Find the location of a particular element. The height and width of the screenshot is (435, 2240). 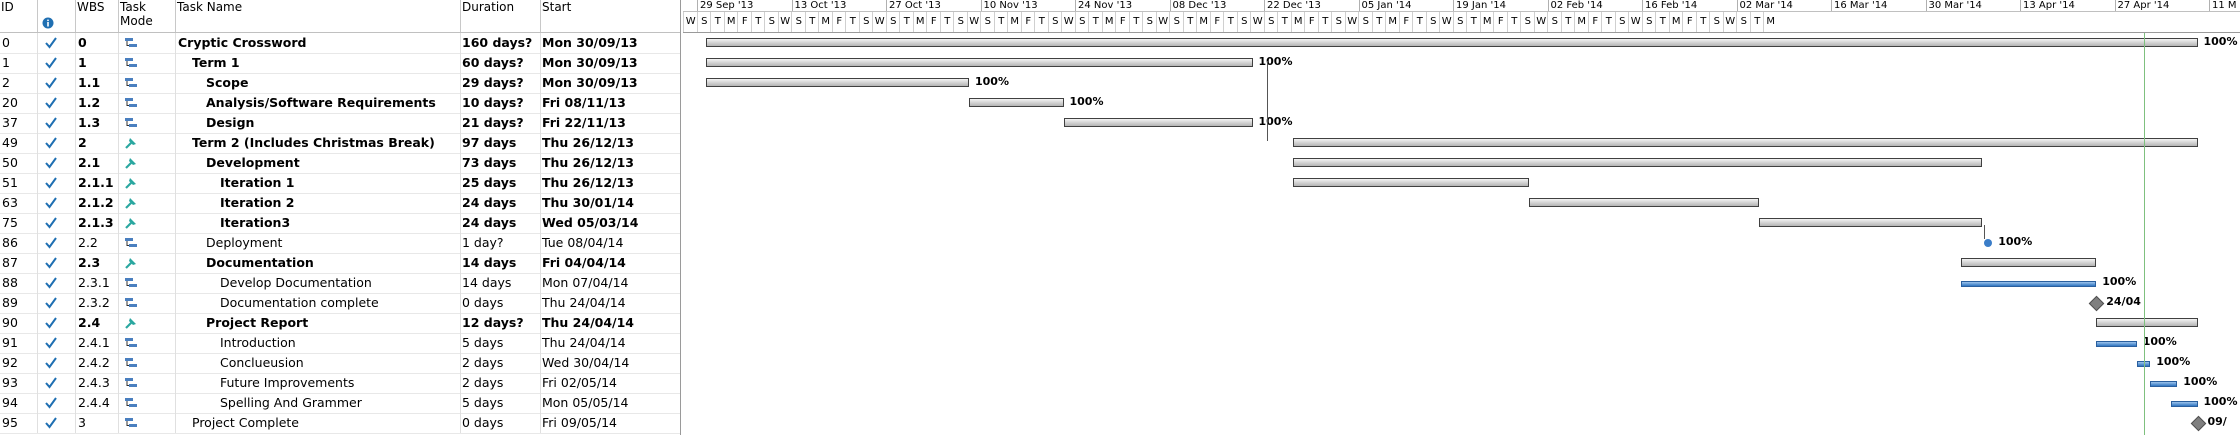

task-duration: 21 days? is located at coordinates (501, 123).